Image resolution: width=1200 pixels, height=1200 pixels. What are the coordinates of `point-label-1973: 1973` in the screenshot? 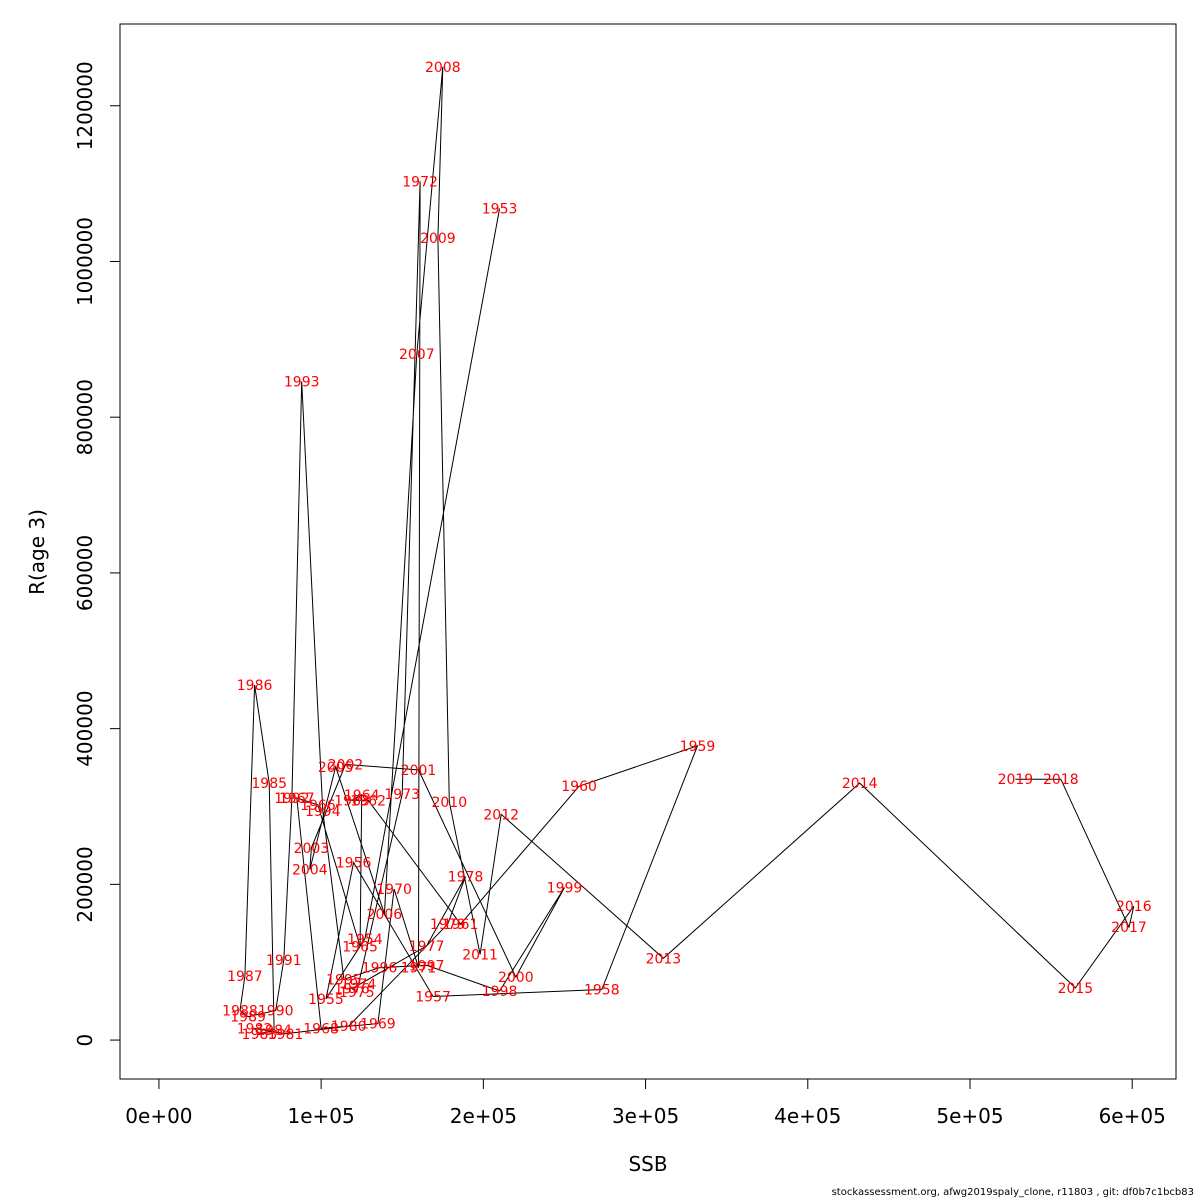 It's located at (402, 795).